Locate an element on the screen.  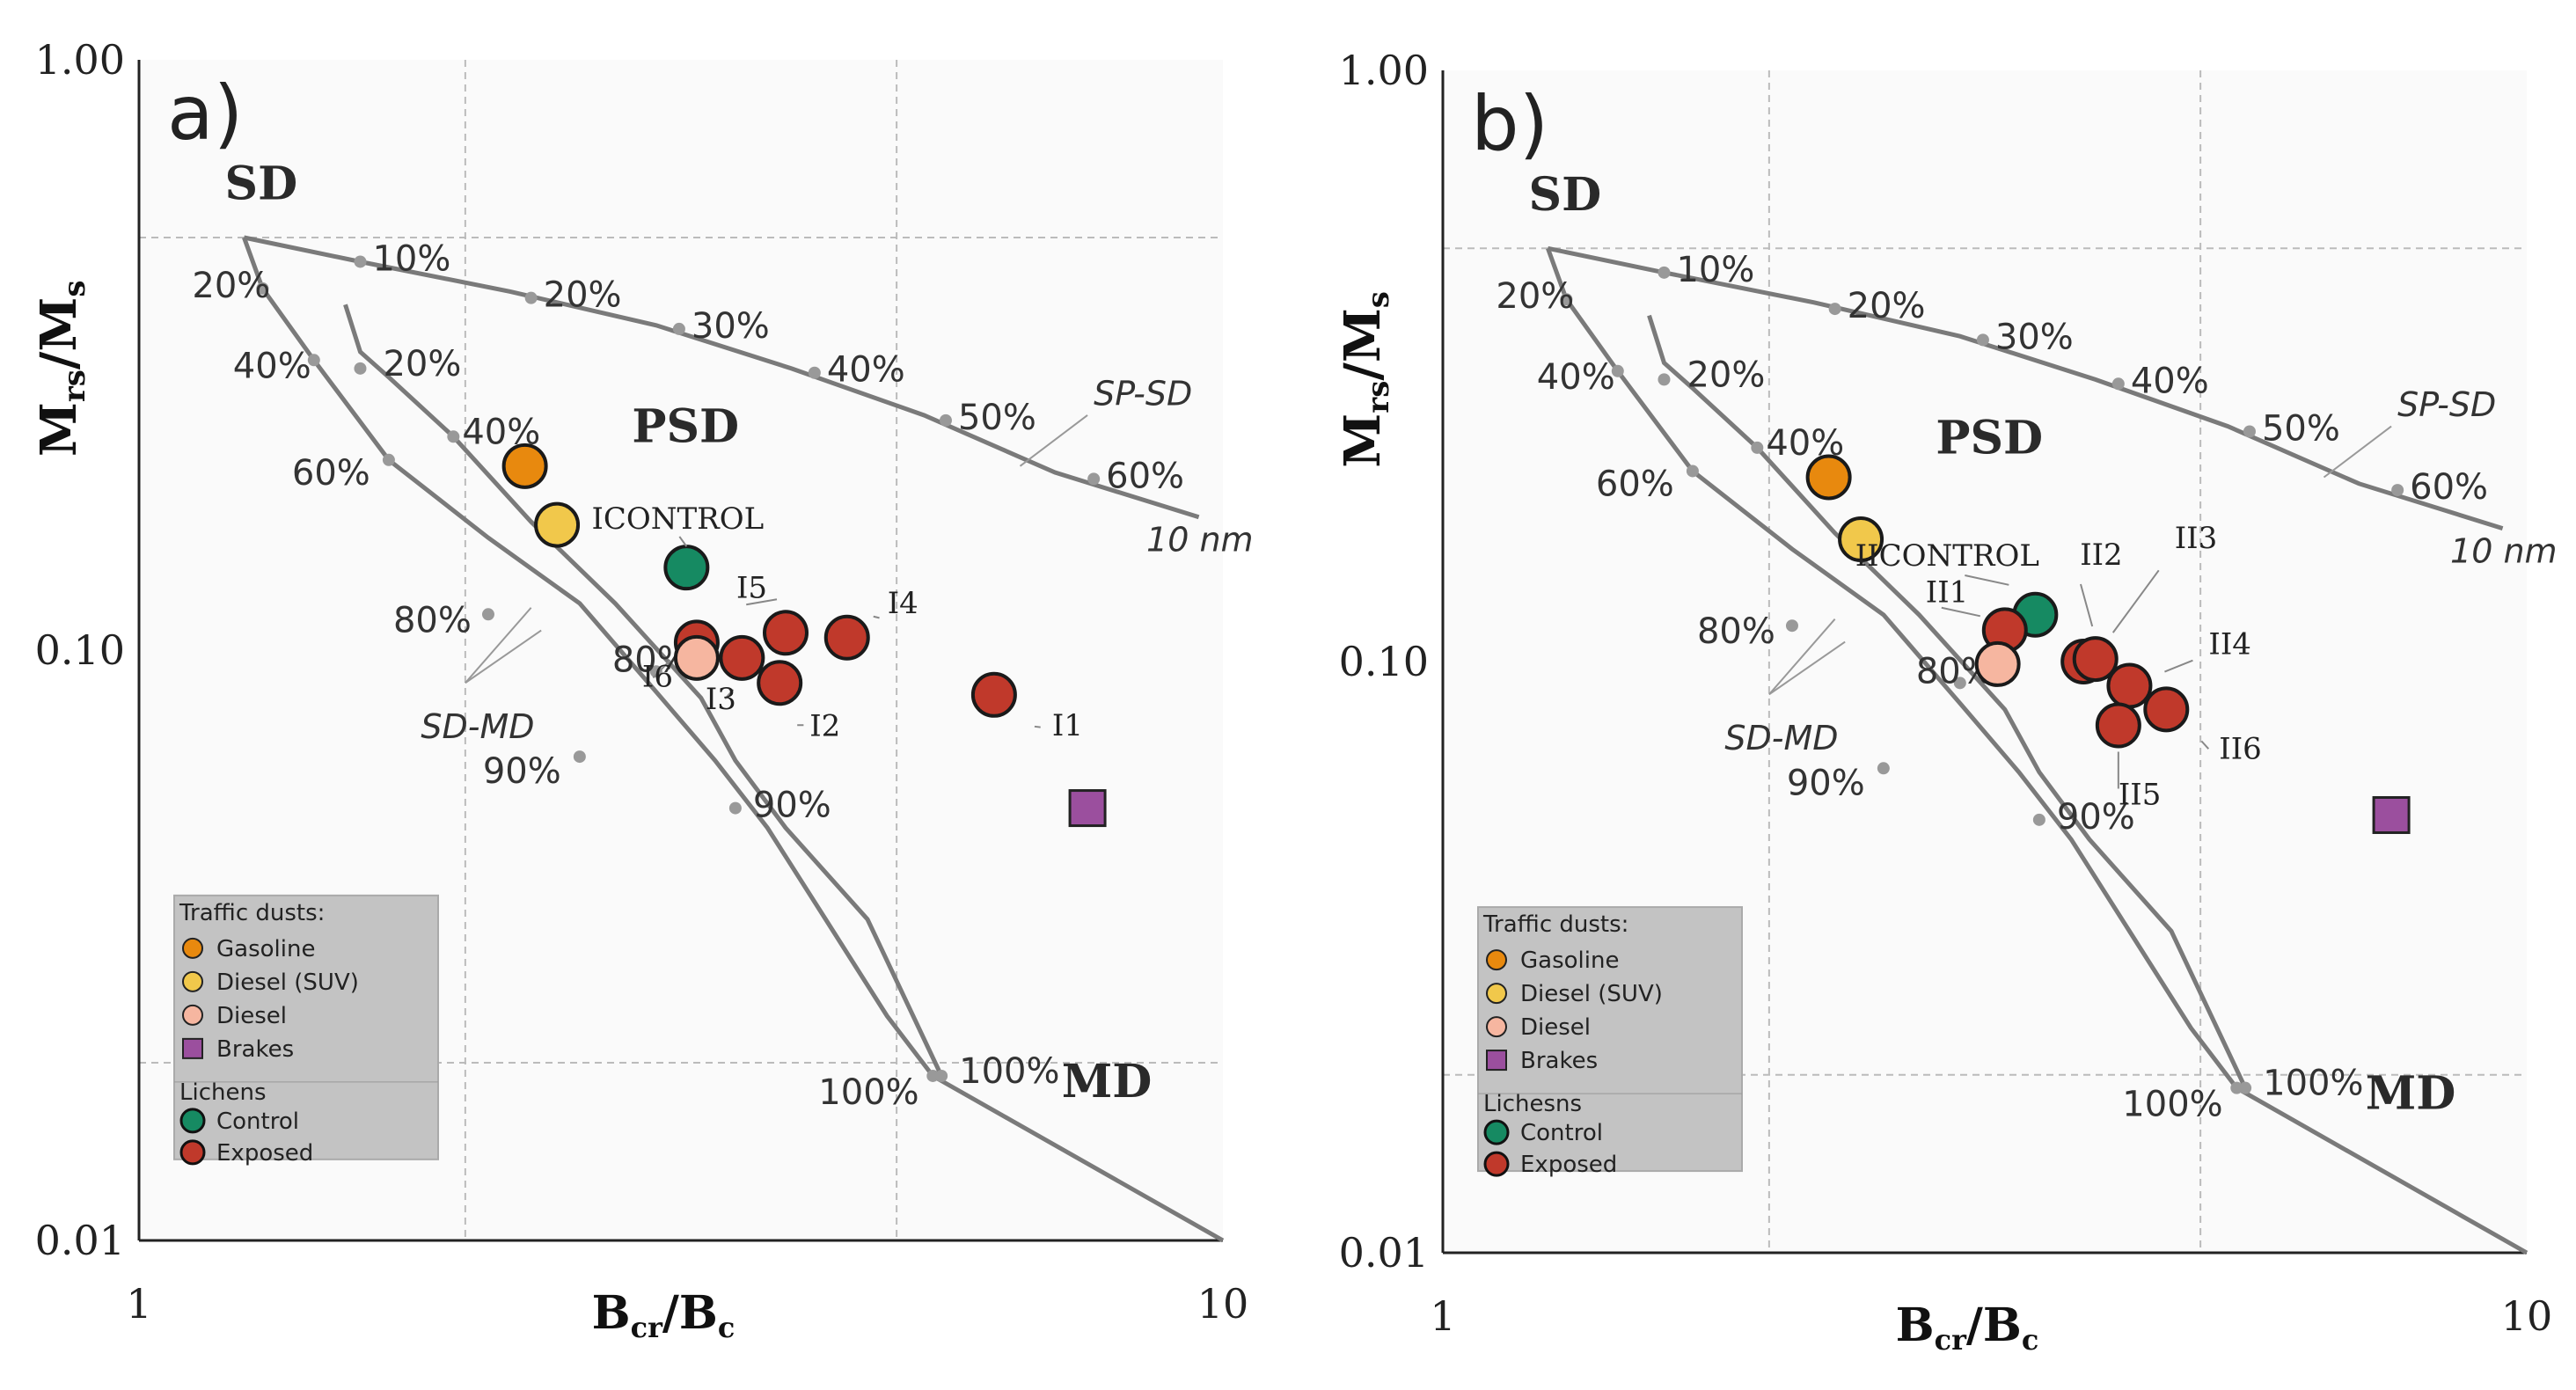
y-axis-title: Mrs/Ms is located at coordinates (1365, 379).